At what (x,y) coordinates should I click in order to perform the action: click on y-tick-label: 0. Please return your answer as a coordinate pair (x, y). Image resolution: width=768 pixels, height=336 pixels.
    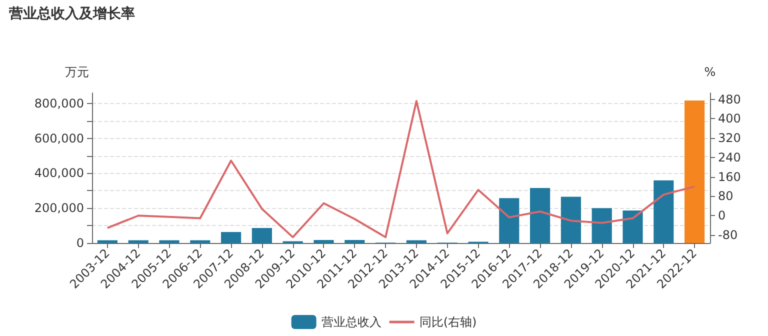
    Looking at the image, I should click on (80, 243).